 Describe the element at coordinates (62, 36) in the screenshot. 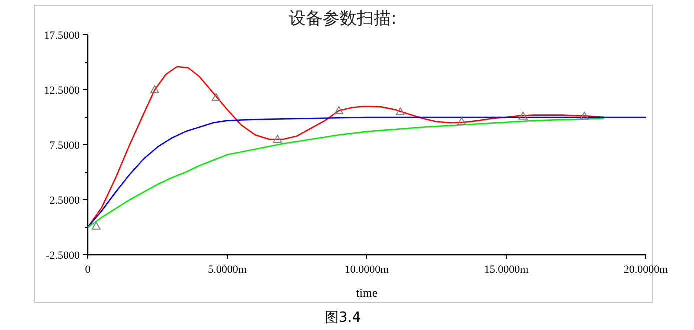

I see `y-tick-label: 17.5000` at that location.